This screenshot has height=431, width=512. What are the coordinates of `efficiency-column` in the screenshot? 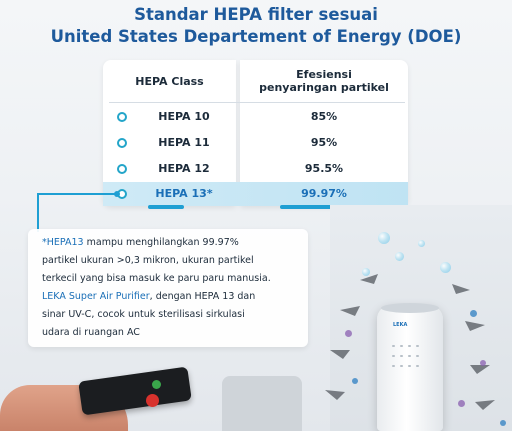 It's located at (324, 133).